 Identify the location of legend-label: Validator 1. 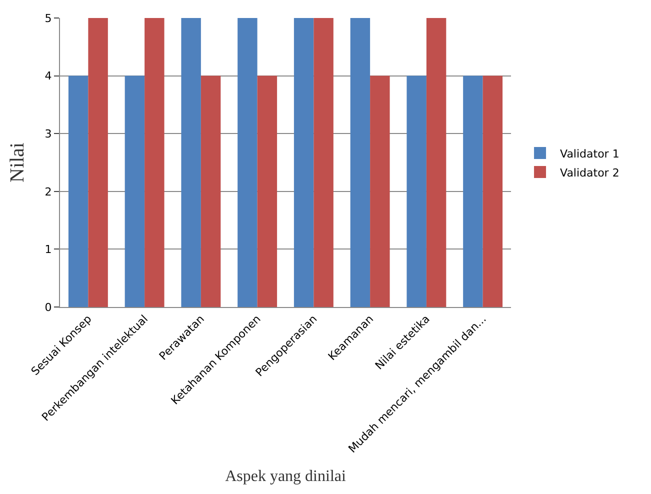
(590, 153).